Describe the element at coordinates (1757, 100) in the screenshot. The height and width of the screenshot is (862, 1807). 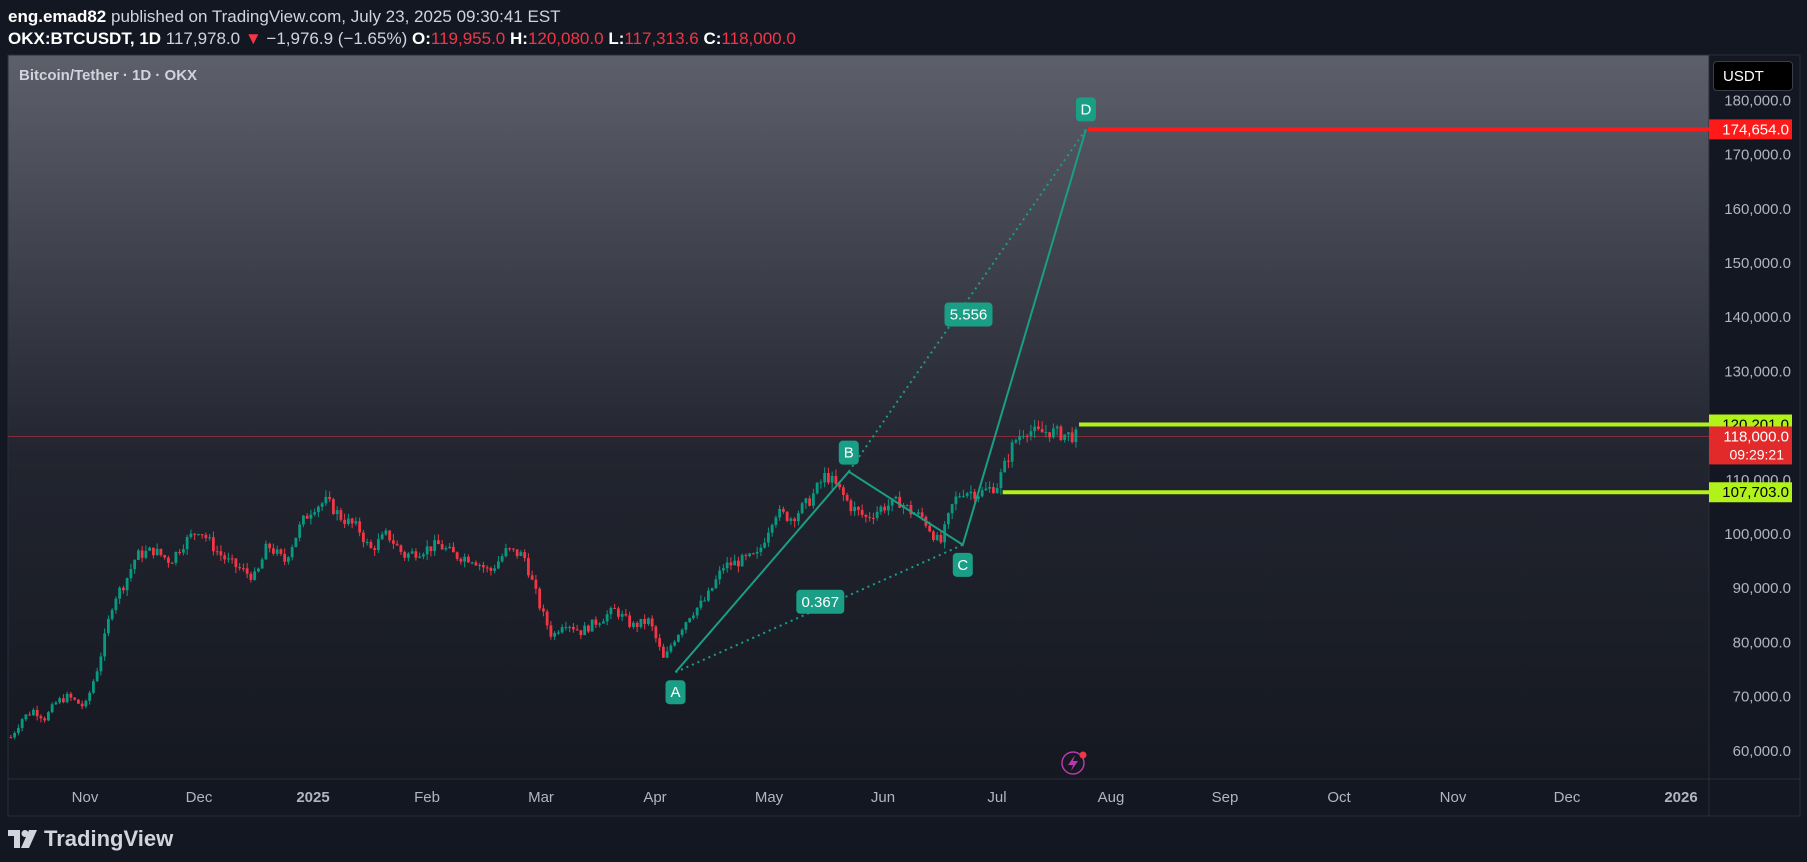
I see `price-tick-label: 180,000.0` at that location.